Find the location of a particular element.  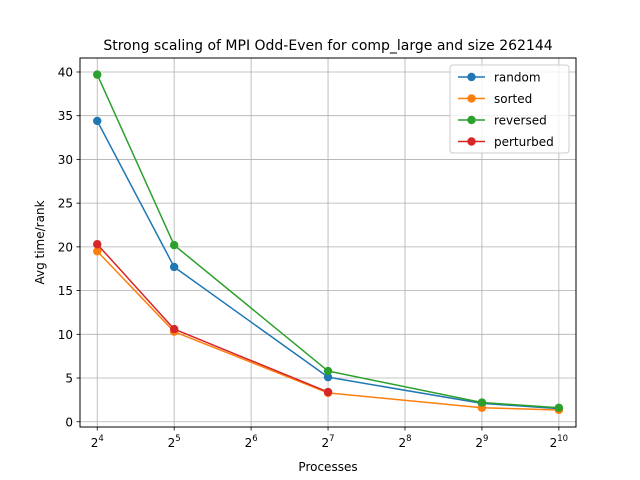

legend-item: sorted is located at coordinates (495, 99).